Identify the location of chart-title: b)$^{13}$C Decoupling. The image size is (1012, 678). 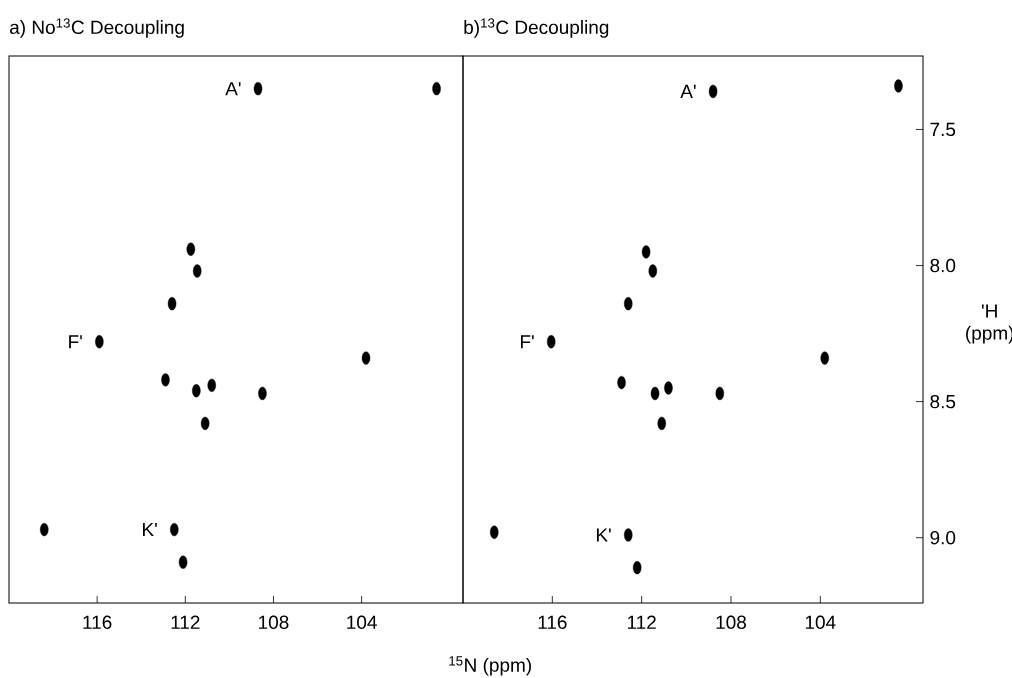
(536, 28).